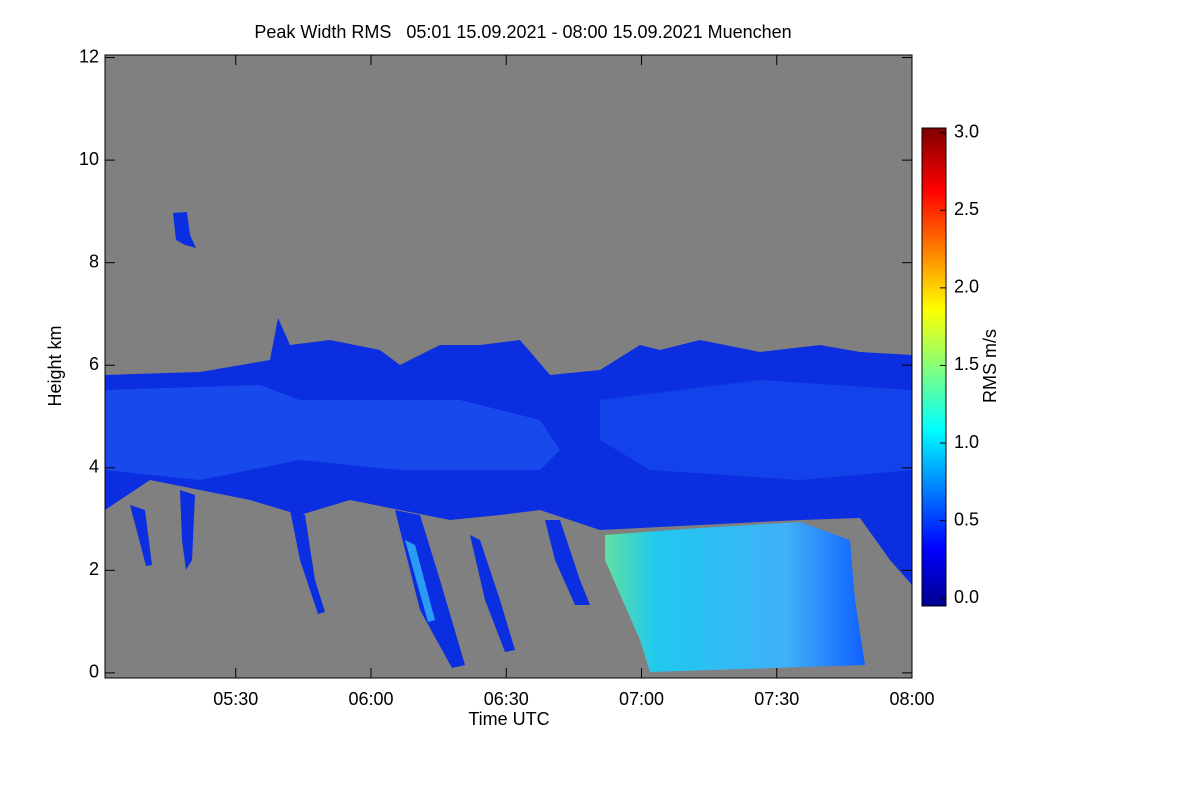 The height and width of the screenshot is (800, 1200). Describe the element at coordinates (966, 519) in the screenshot. I see `colorbar-tick-label: 0.5` at that location.